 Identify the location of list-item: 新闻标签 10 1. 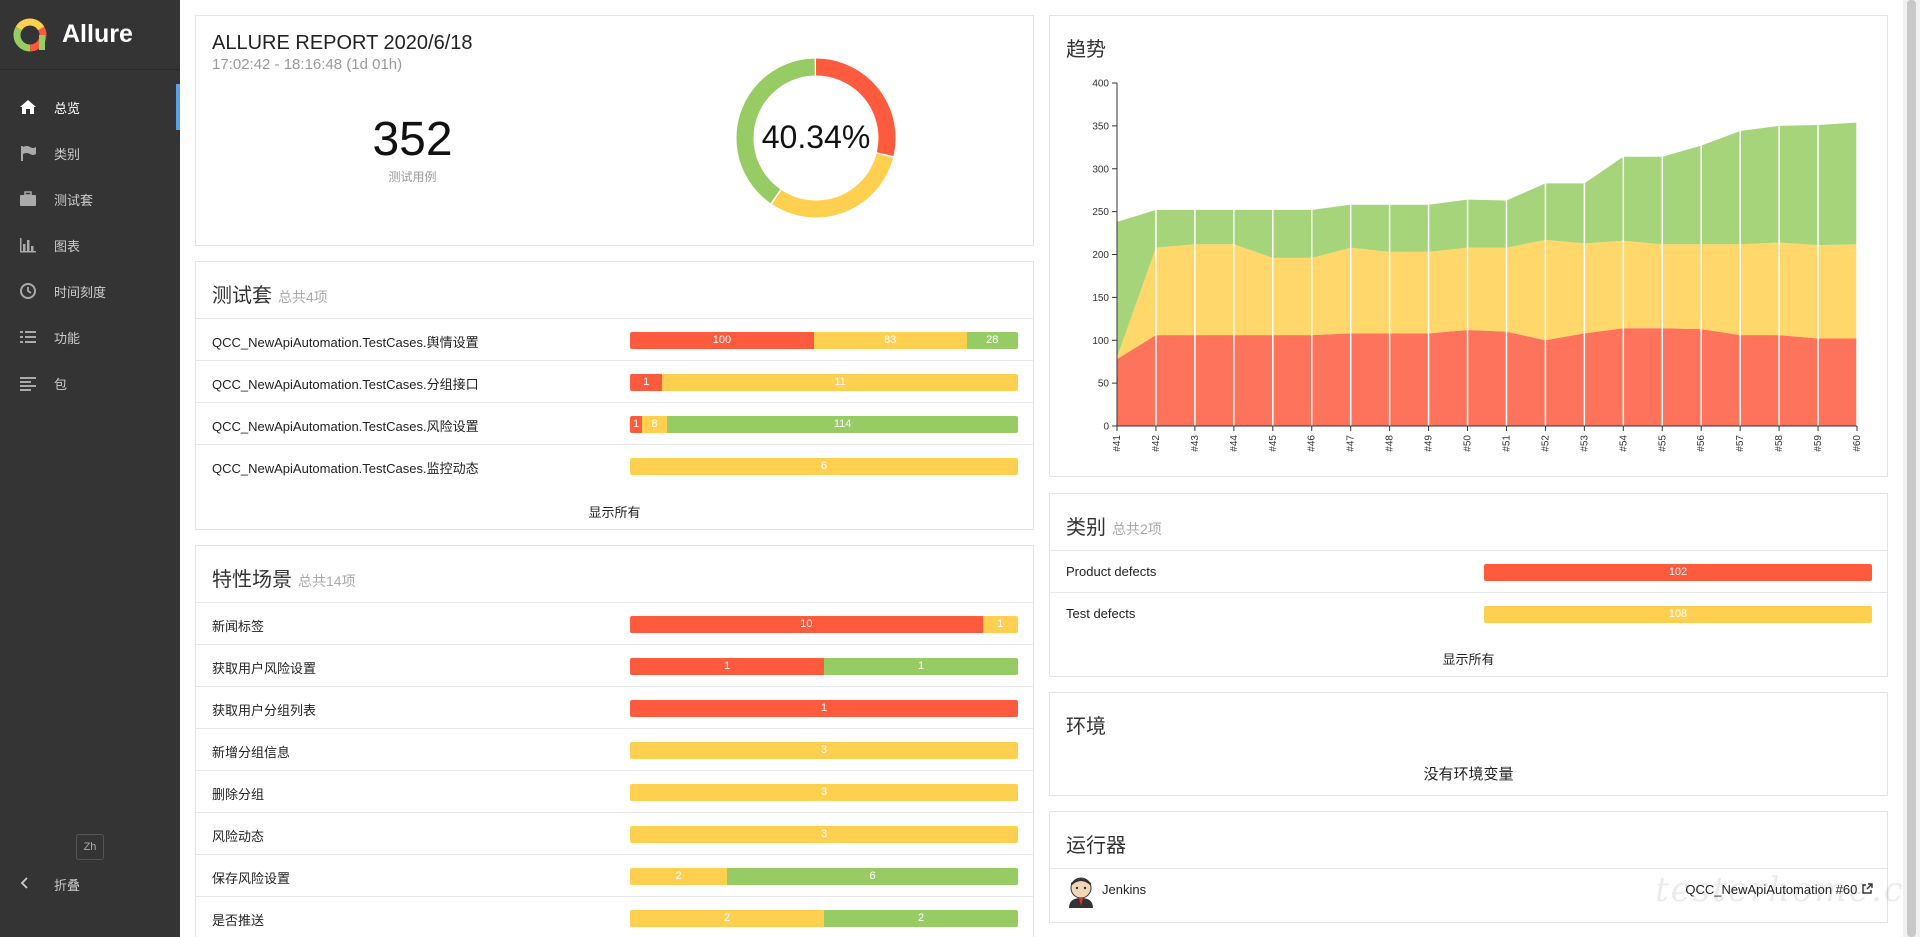
(614, 623).